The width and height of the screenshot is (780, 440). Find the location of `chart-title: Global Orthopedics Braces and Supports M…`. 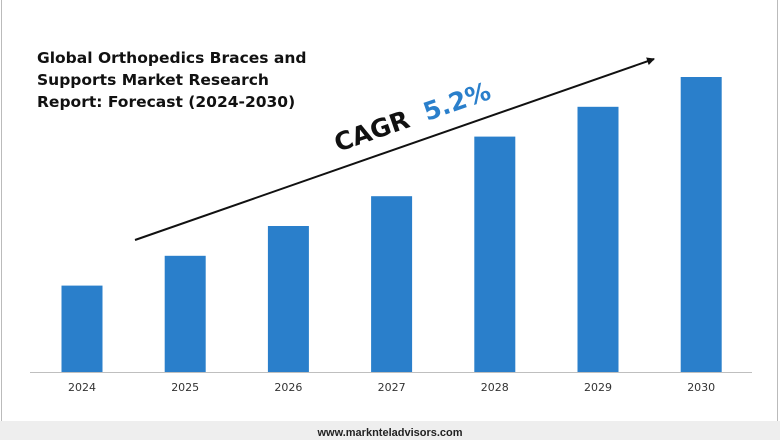

chart-title: Global Orthopedics Braces and Supports M… is located at coordinates (187, 80).